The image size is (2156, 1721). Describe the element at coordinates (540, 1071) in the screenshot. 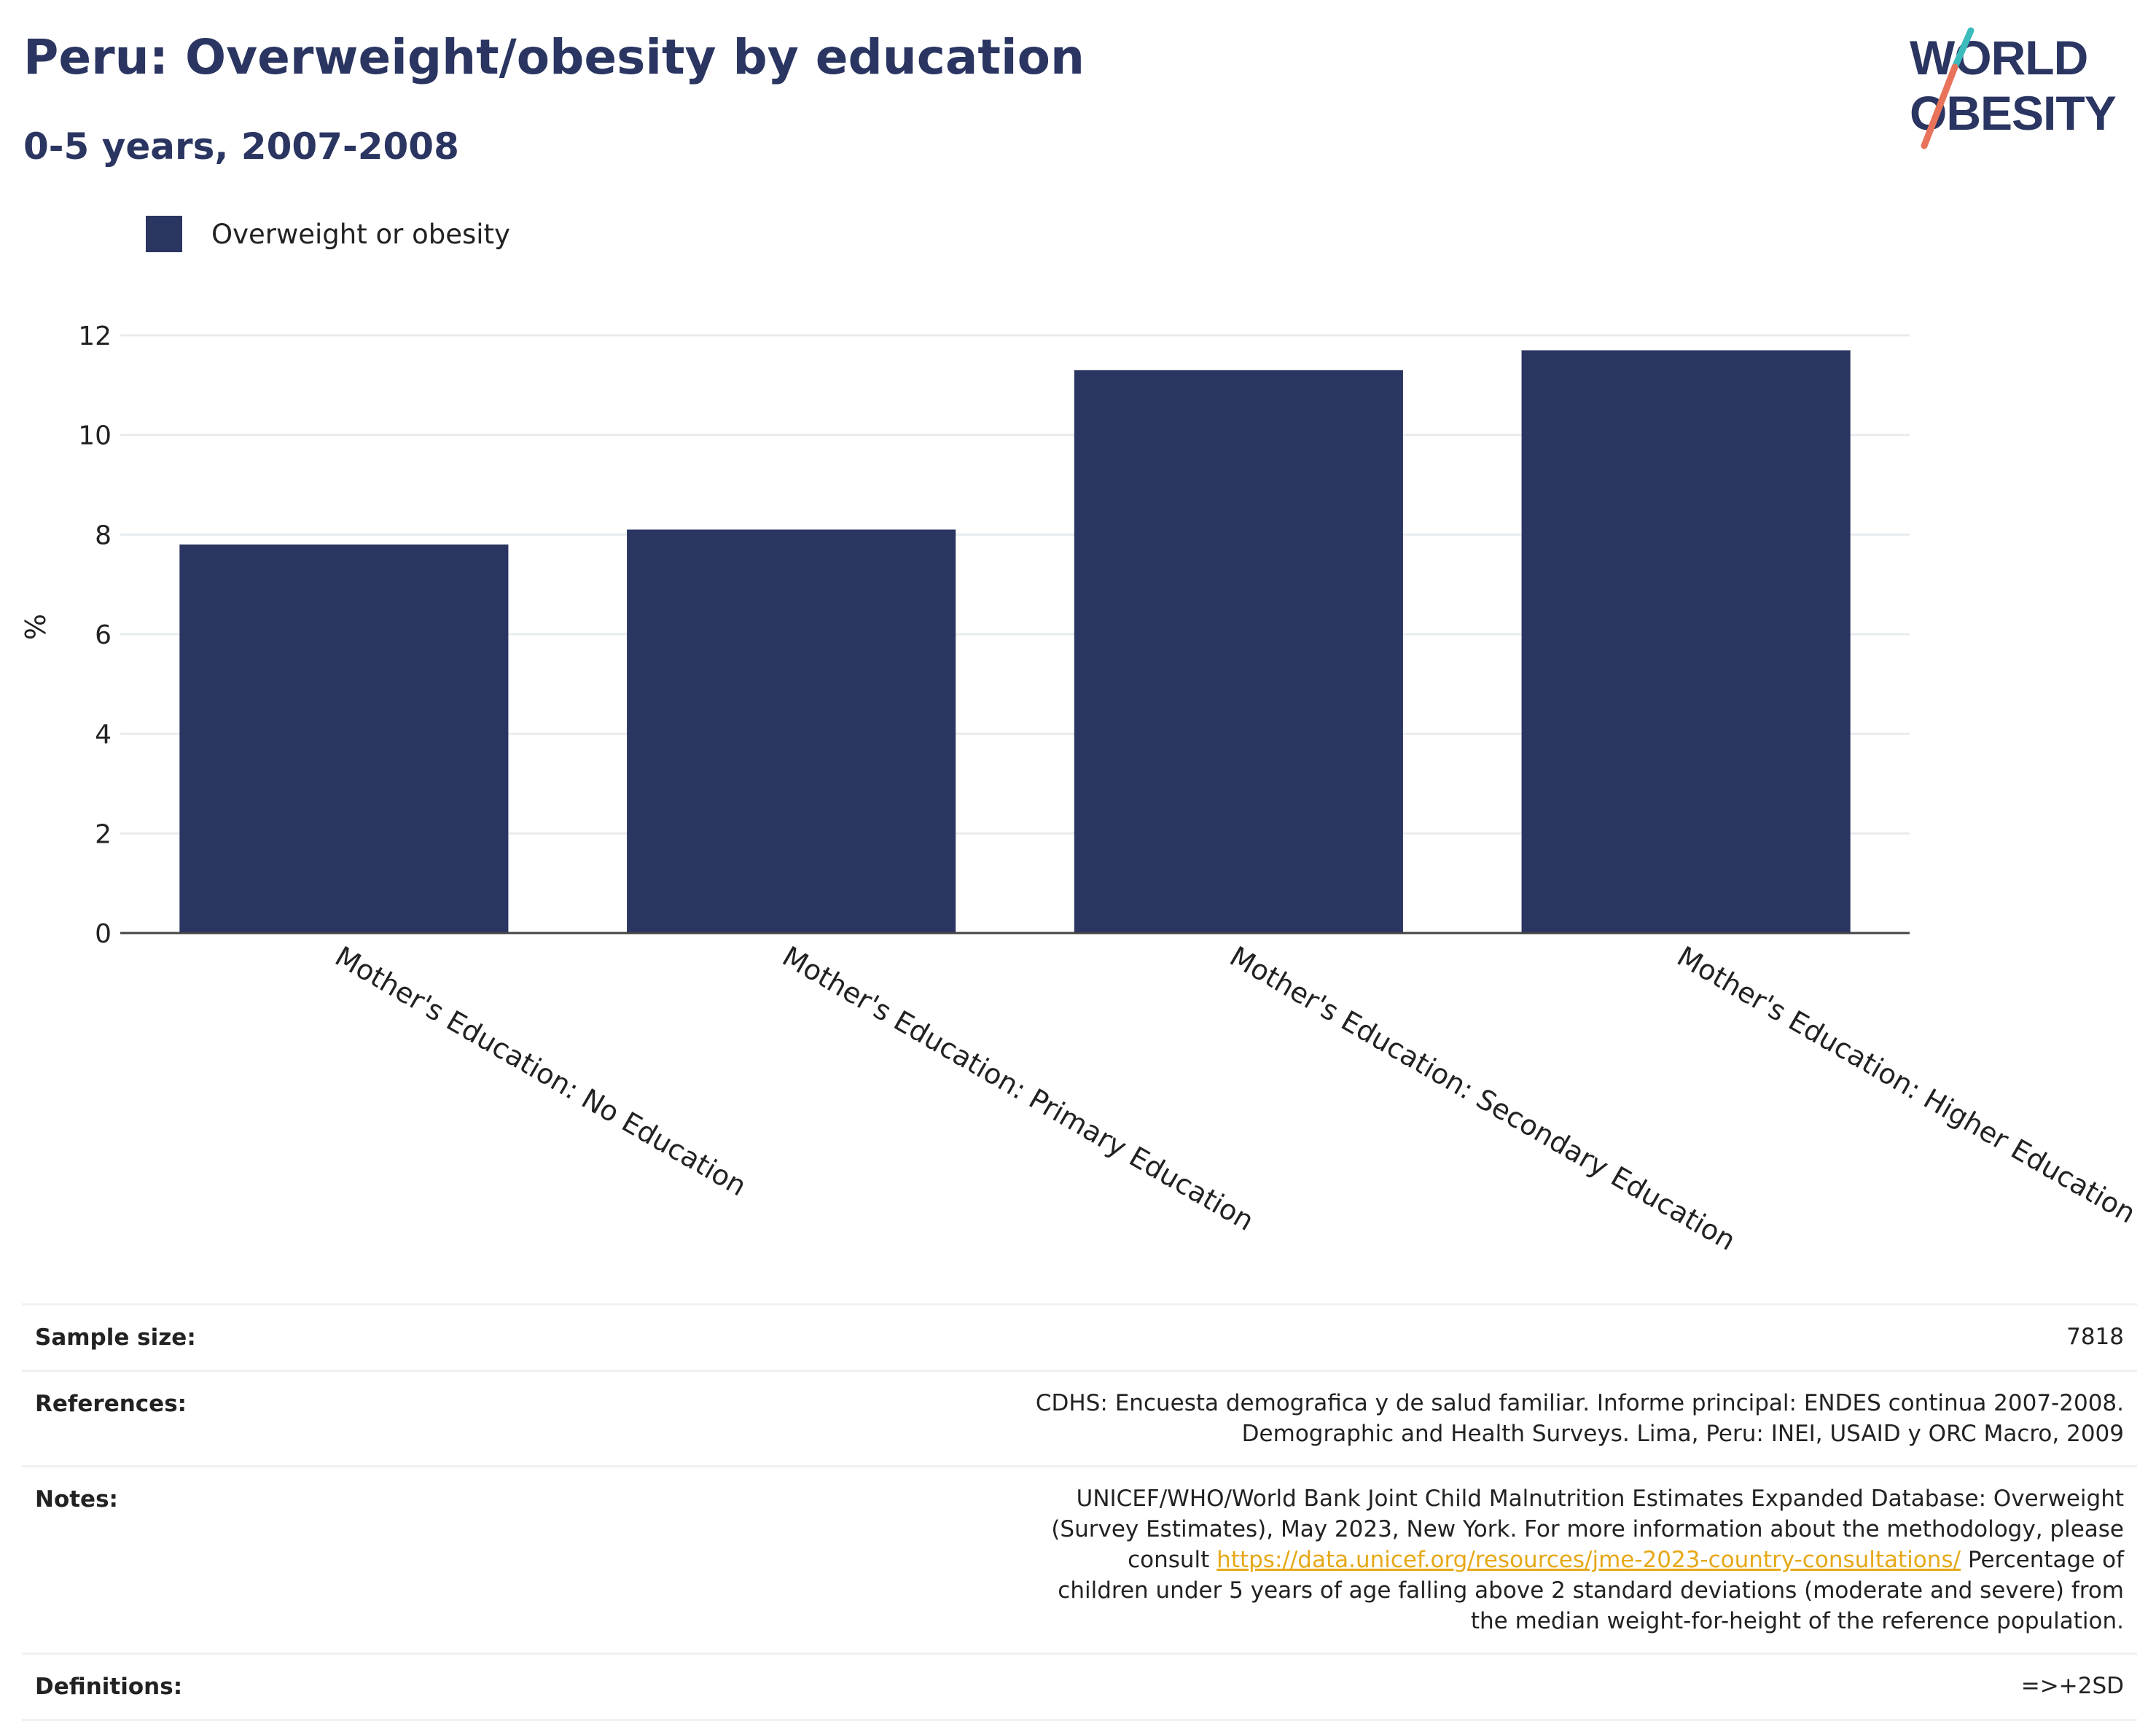

I see `x-tick-label: Mother's Education: No Education` at that location.